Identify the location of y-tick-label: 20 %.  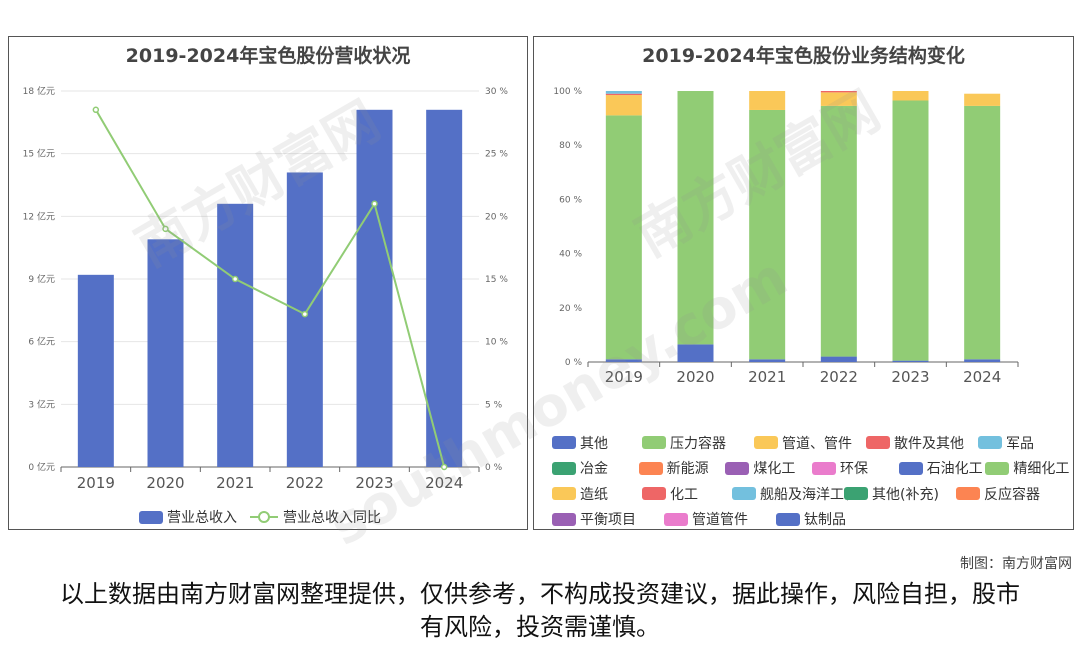
(570, 309).